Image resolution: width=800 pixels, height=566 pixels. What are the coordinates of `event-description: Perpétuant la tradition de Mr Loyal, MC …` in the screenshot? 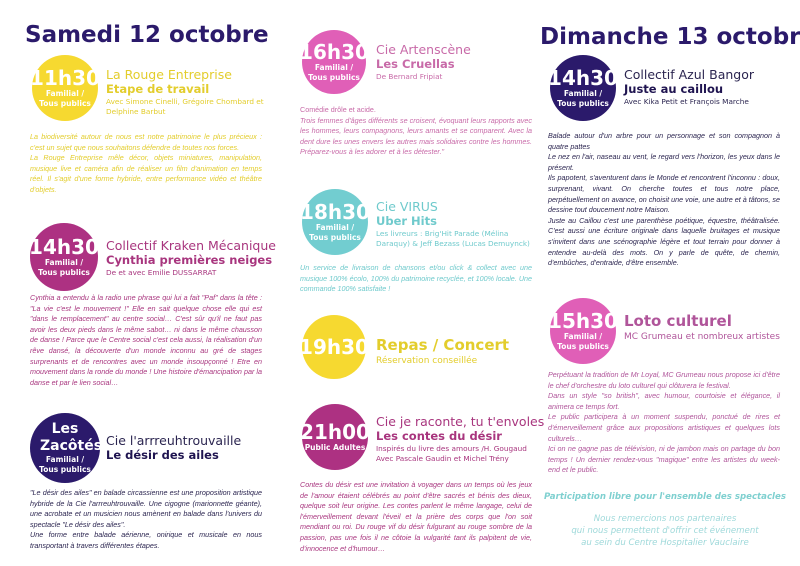 It's located at (664, 422).